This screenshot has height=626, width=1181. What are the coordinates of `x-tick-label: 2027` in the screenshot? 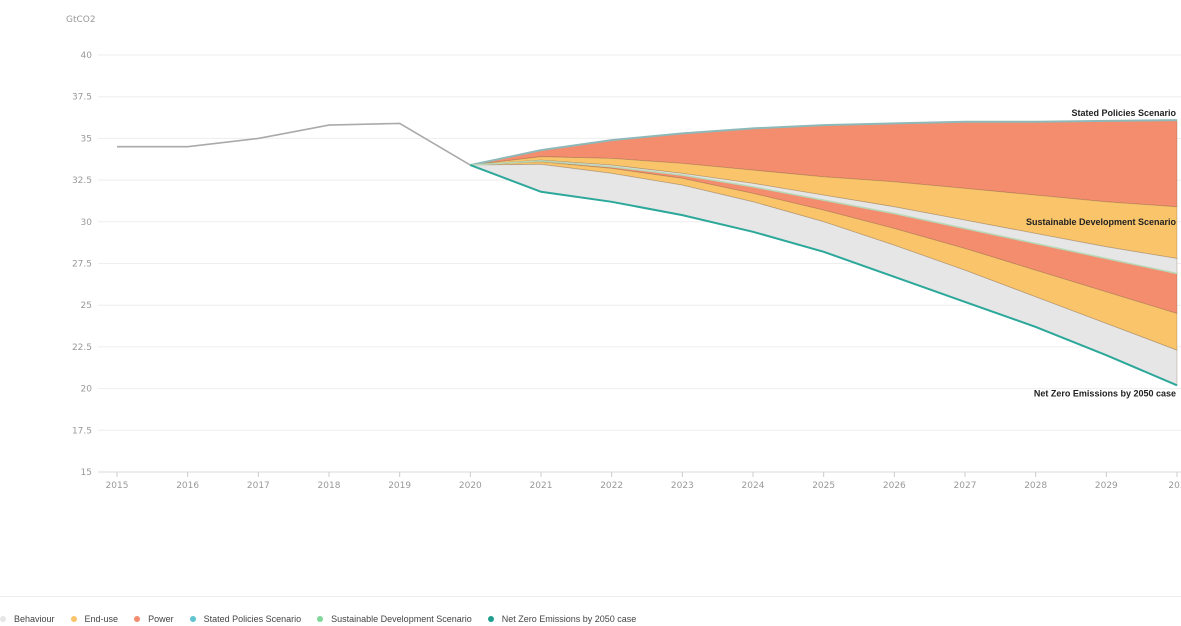 It's located at (965, 486).